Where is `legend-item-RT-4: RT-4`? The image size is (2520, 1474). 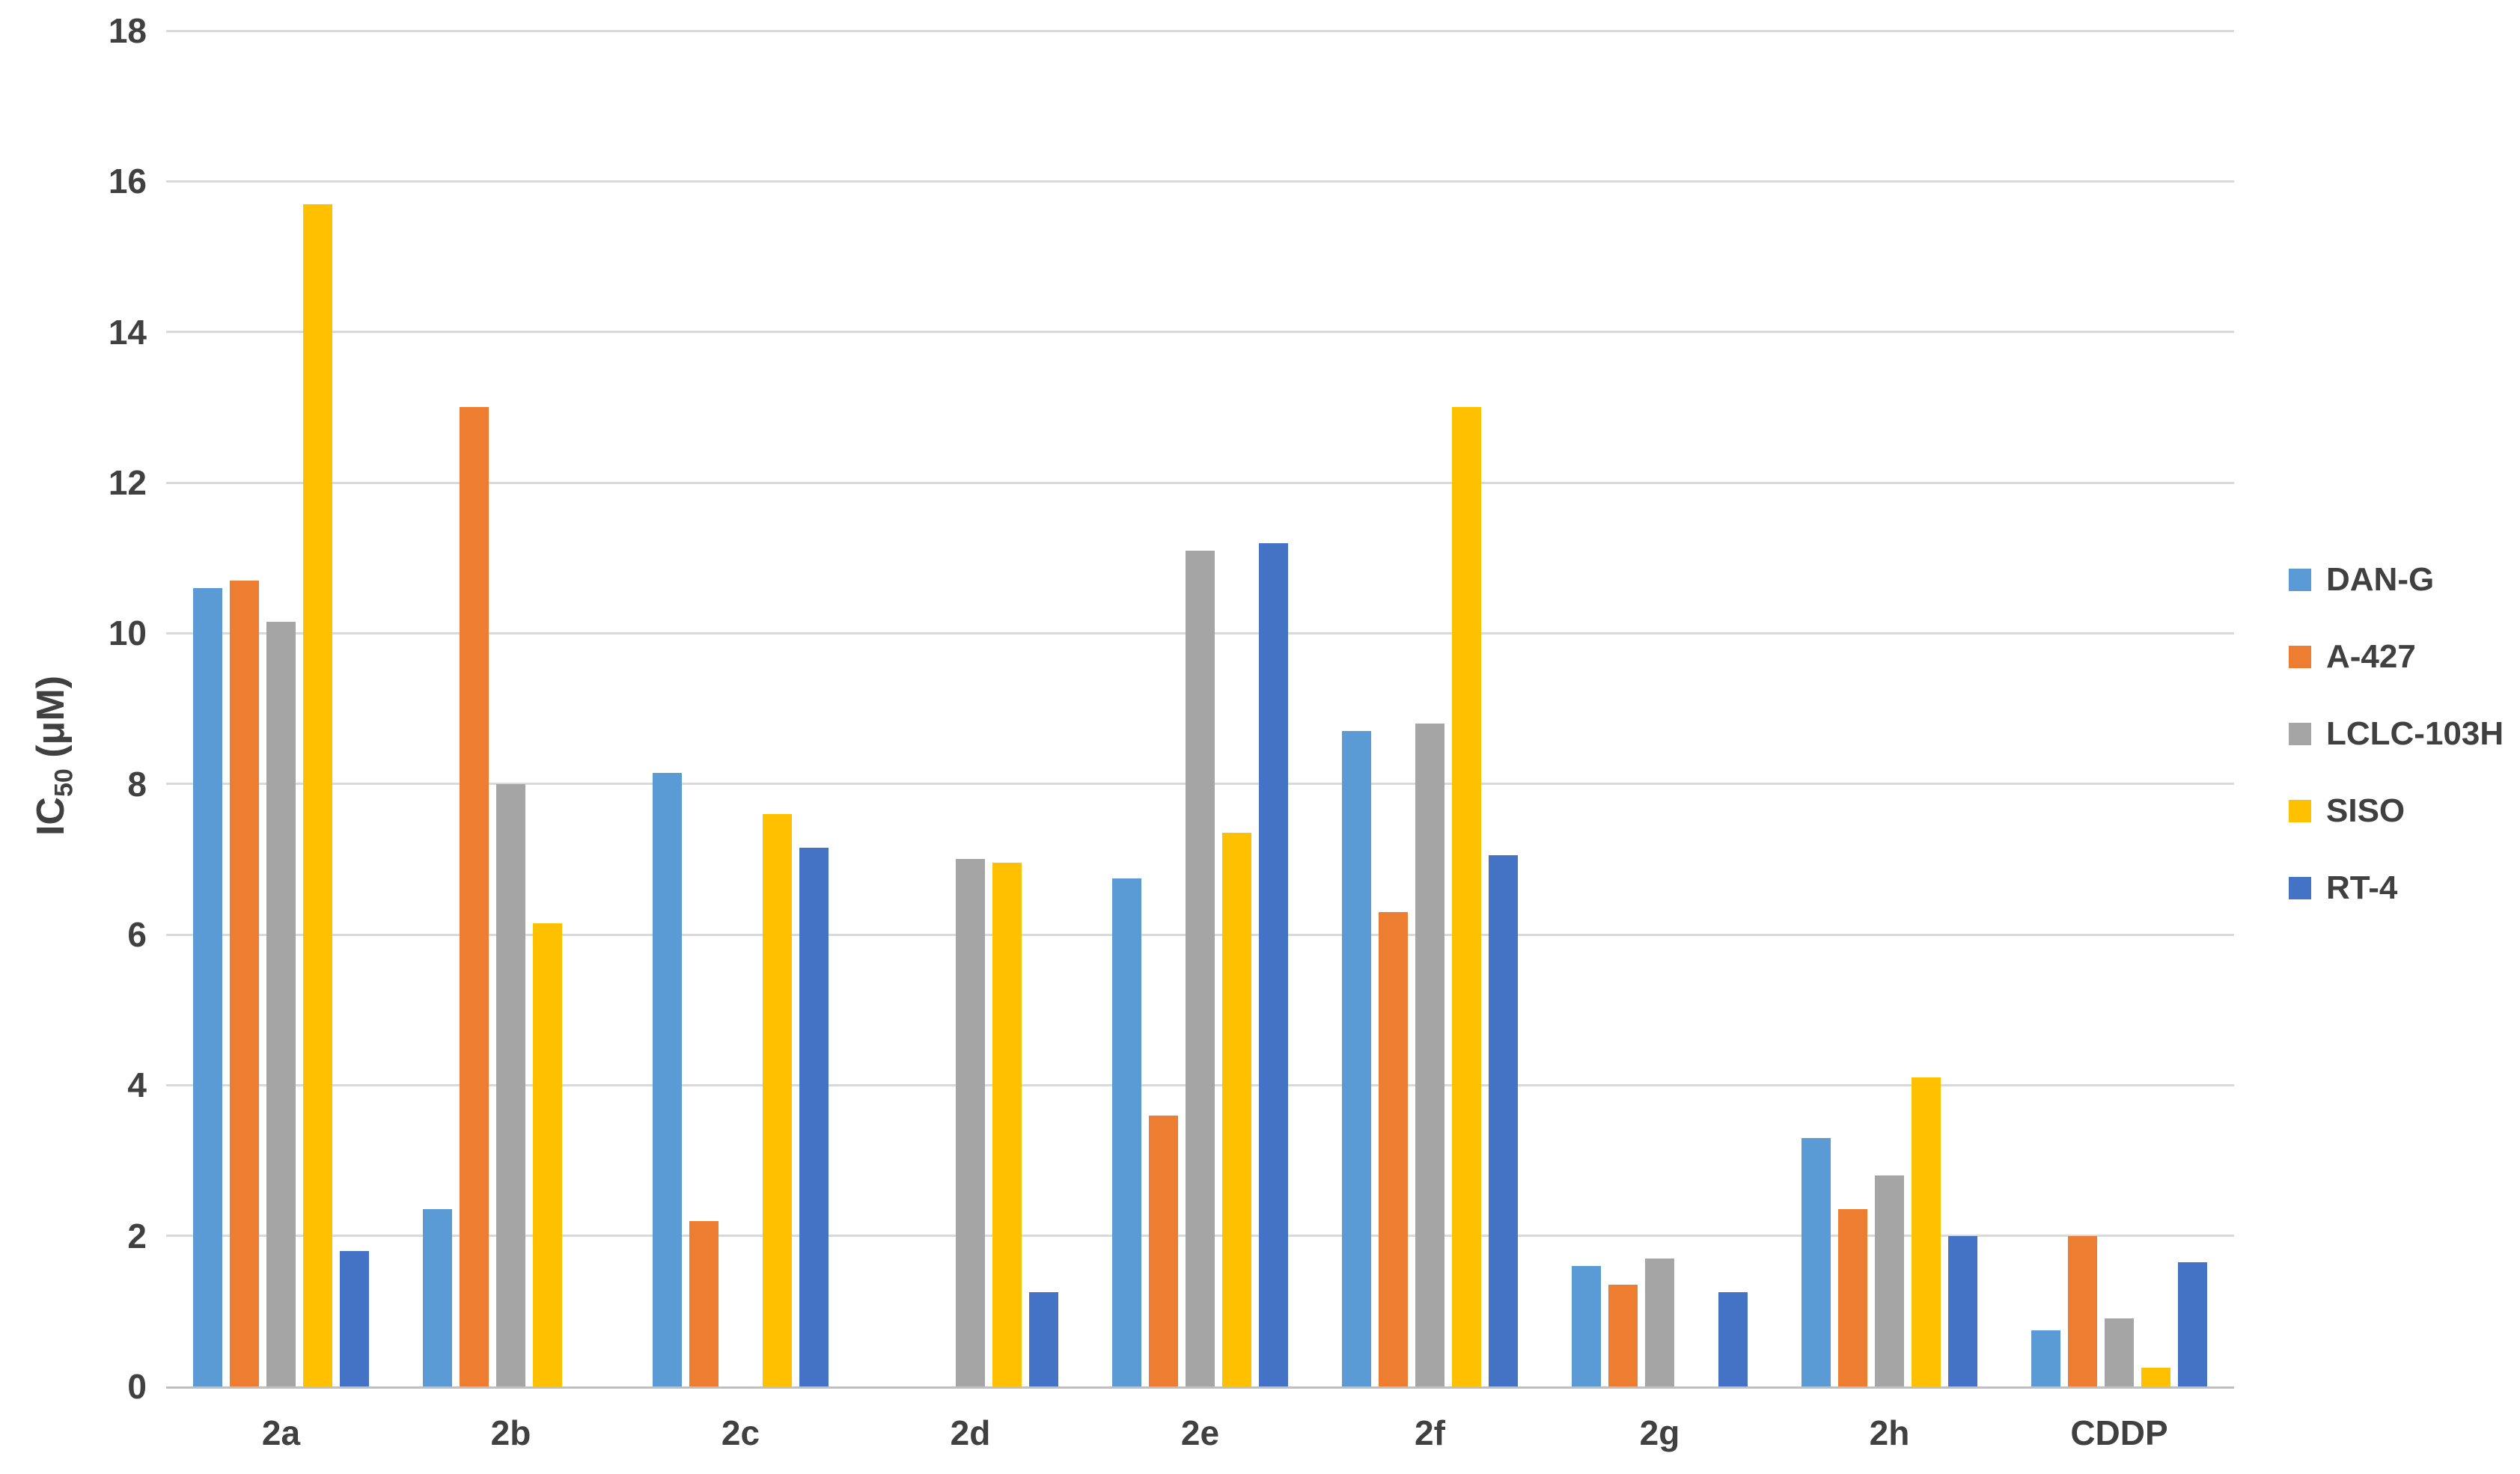 legend-item-RT-4: RT-4 is located at coordinates (2396, 888).